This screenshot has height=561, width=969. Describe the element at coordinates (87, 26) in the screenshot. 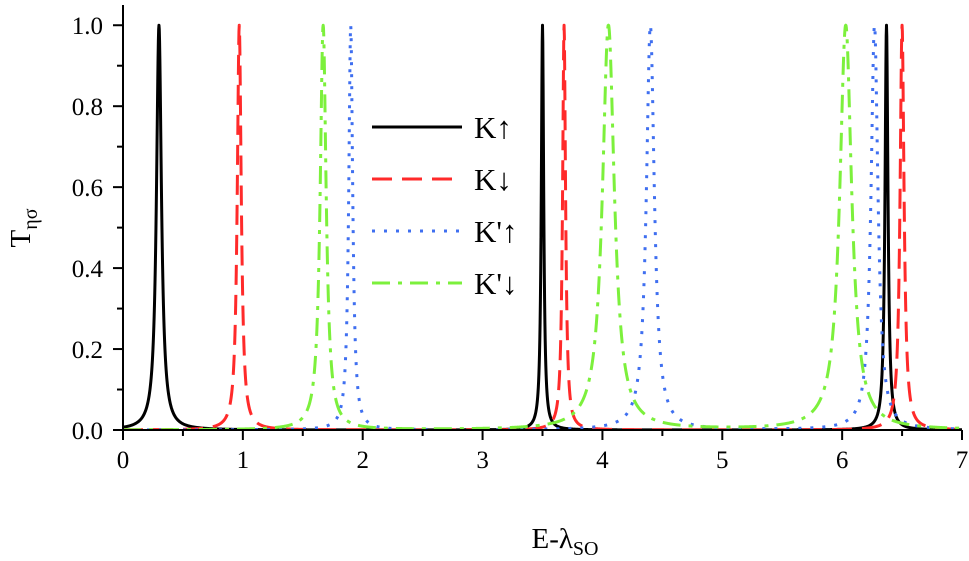

I see `y-tick-label: 1.0` at that location.